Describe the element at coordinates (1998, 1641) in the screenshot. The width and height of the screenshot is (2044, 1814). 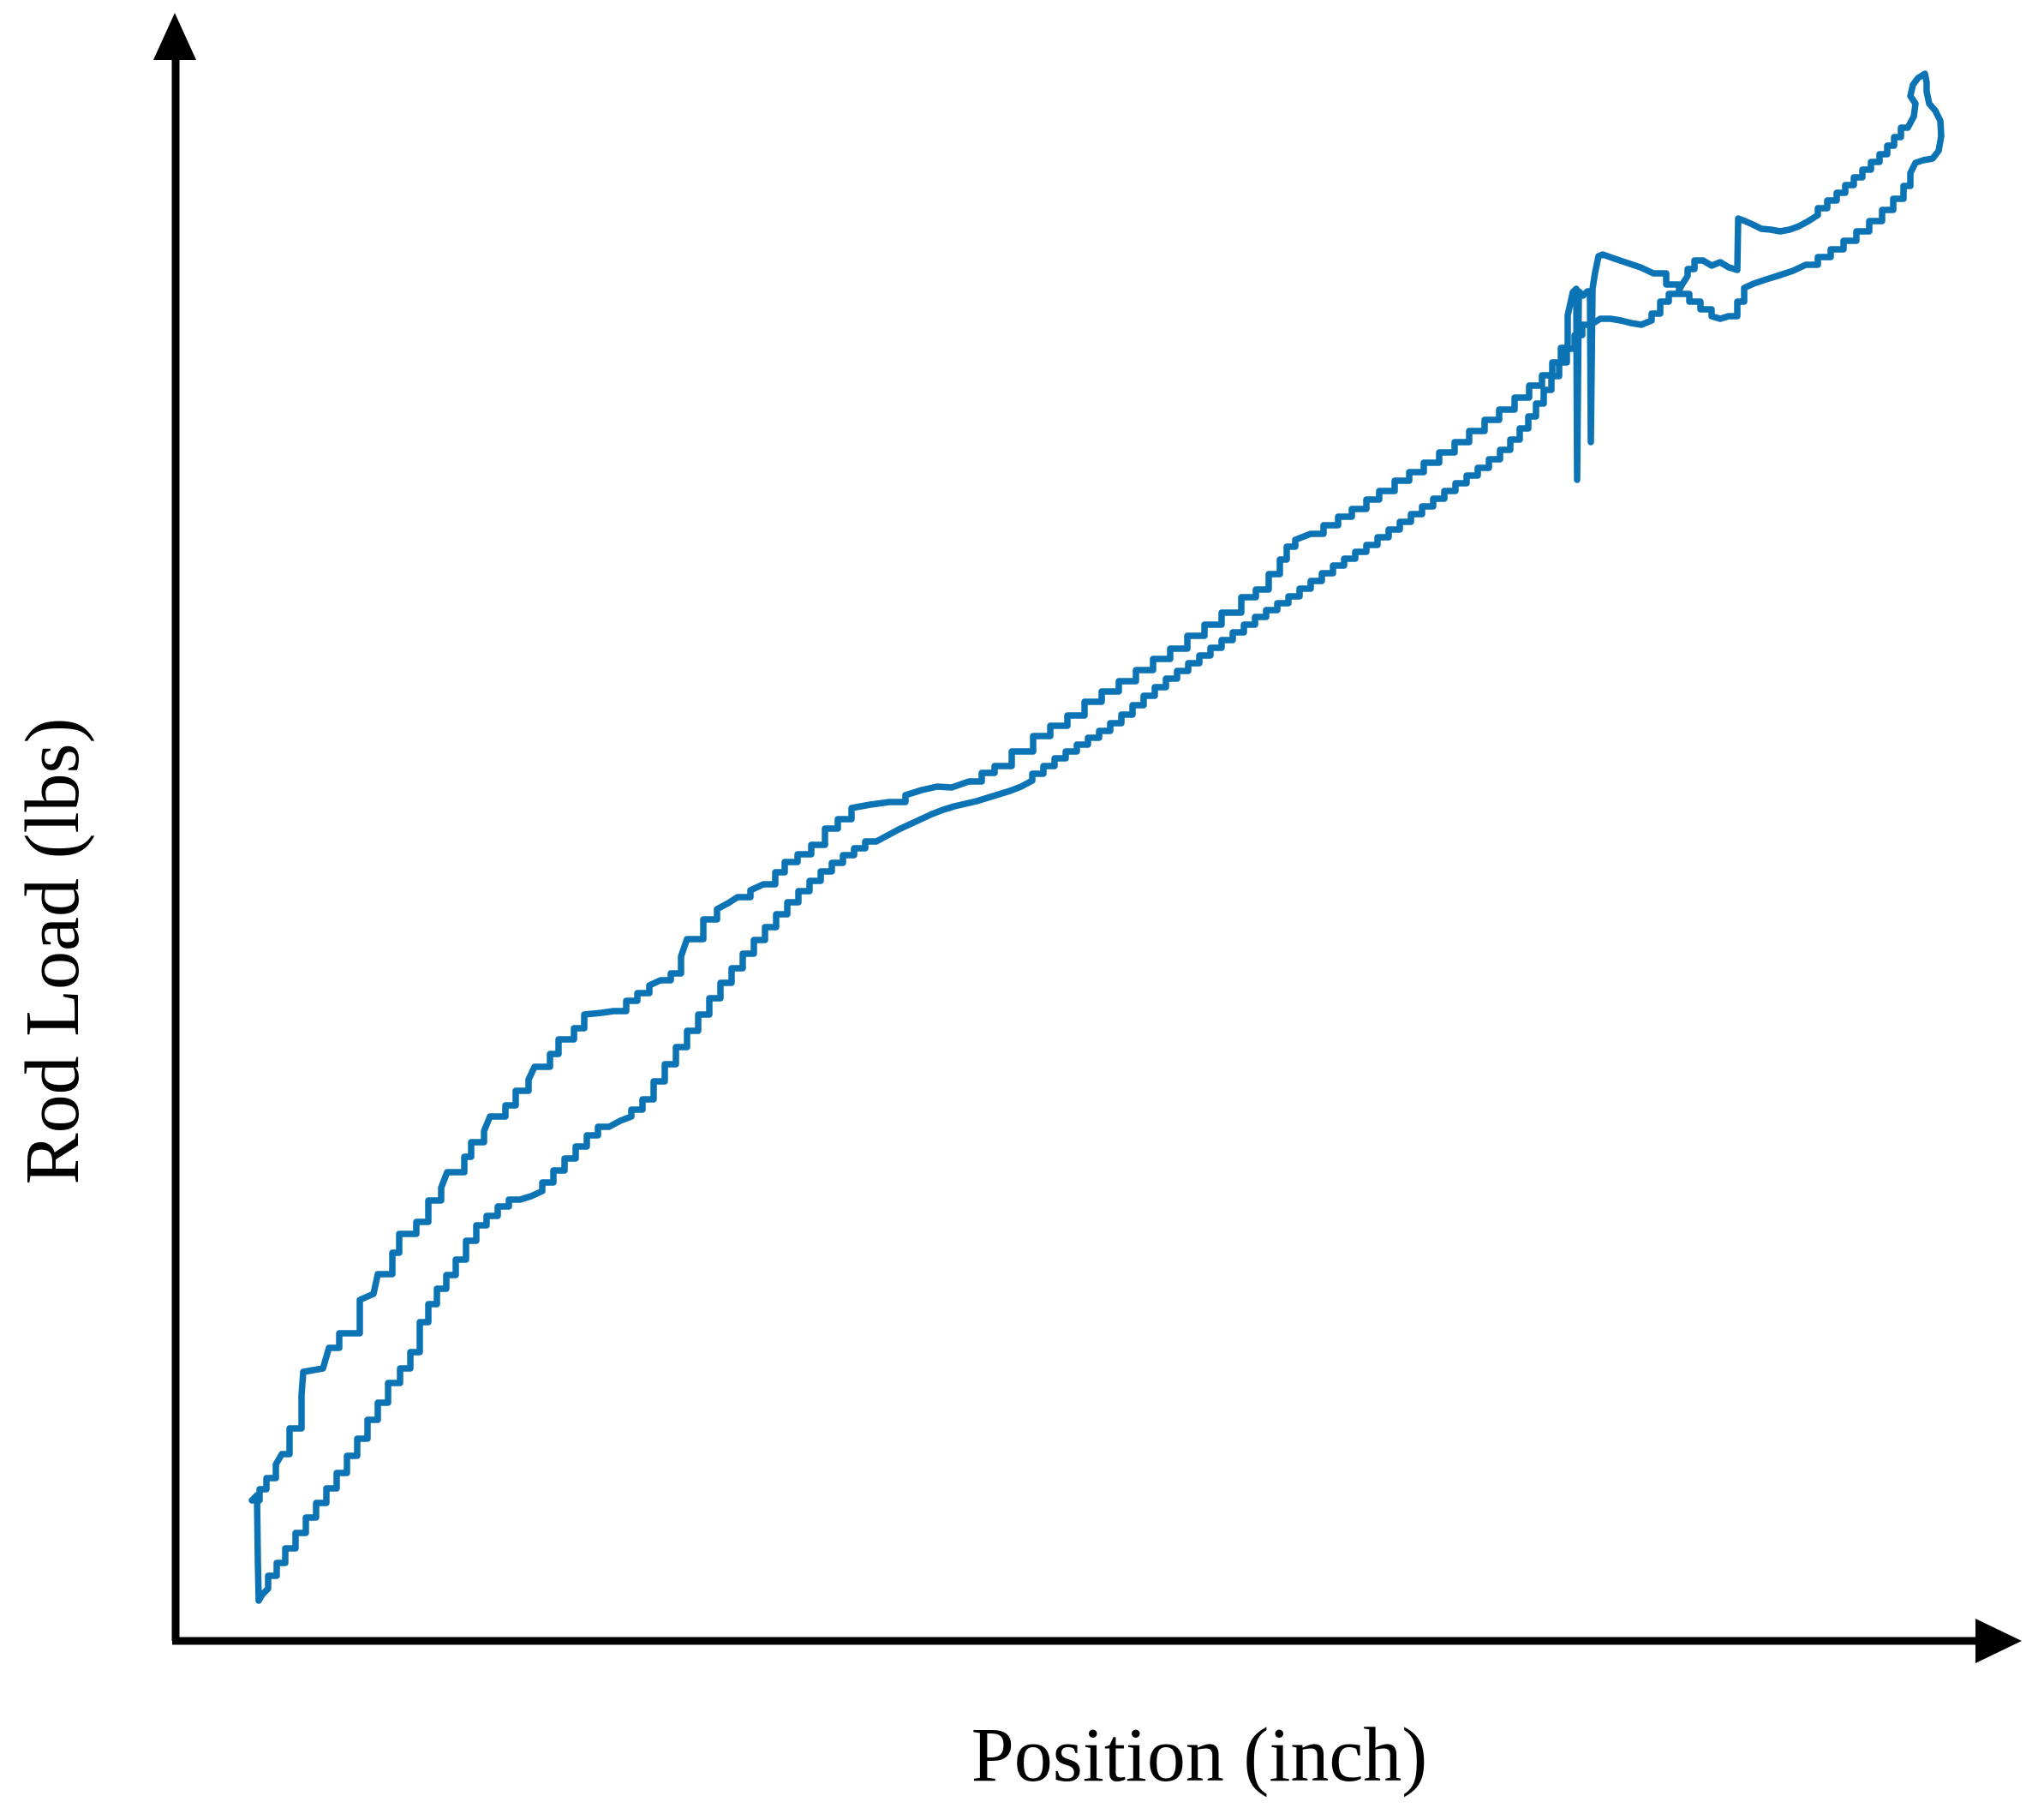
I see `x-axis-arrow-icon` at that location.